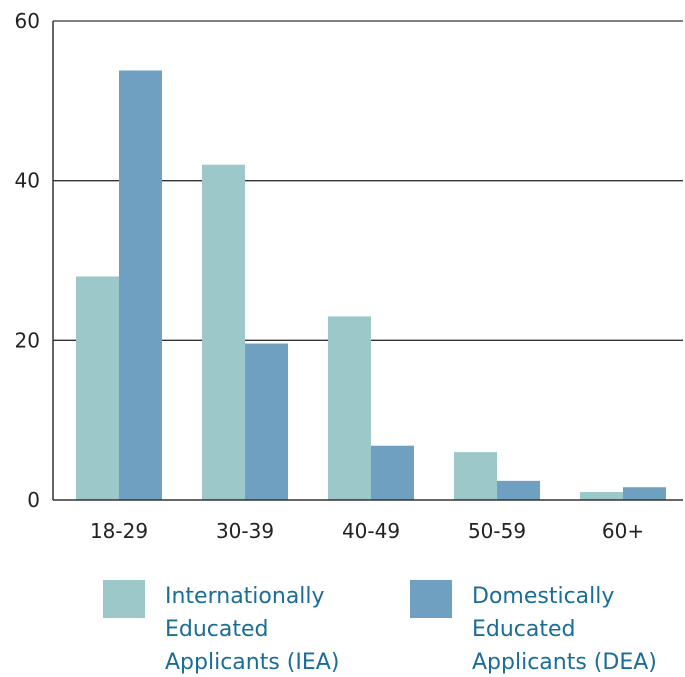  What do you see at coordinates (497, 531) in the screenshot?
I see `x-tick-label: 50-59` at bounding box center [497, 531].